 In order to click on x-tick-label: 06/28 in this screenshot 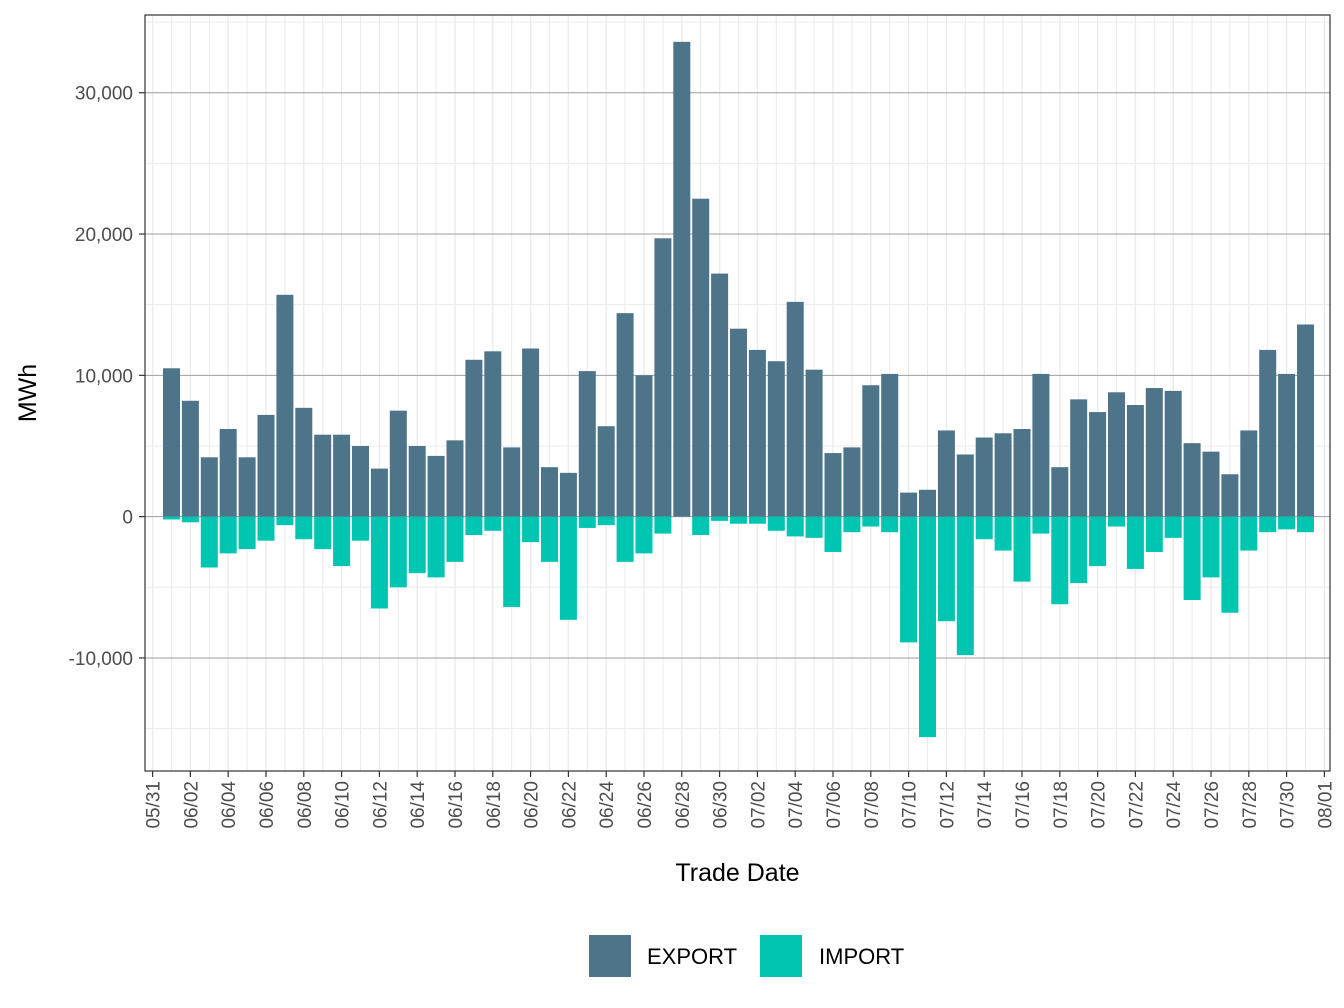, I will do `click(683, 805)`.